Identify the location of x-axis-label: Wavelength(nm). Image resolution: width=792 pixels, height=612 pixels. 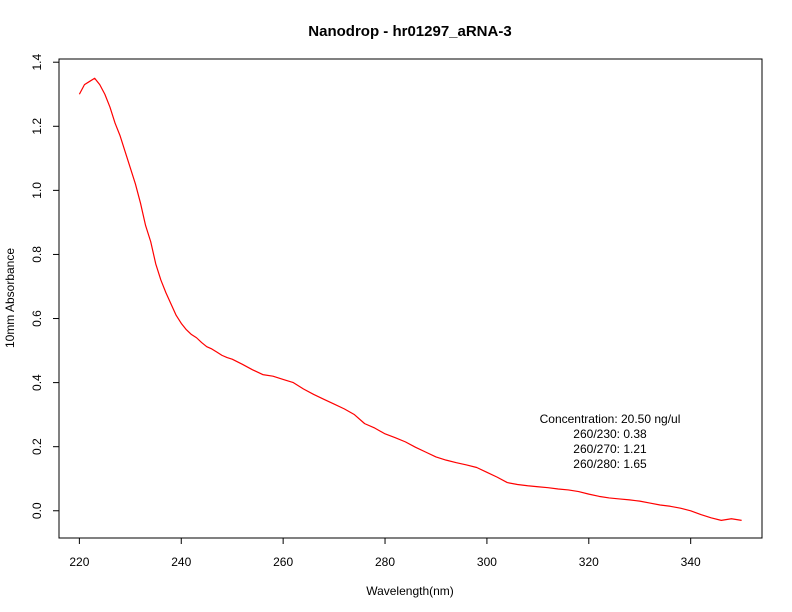
(410, 591).